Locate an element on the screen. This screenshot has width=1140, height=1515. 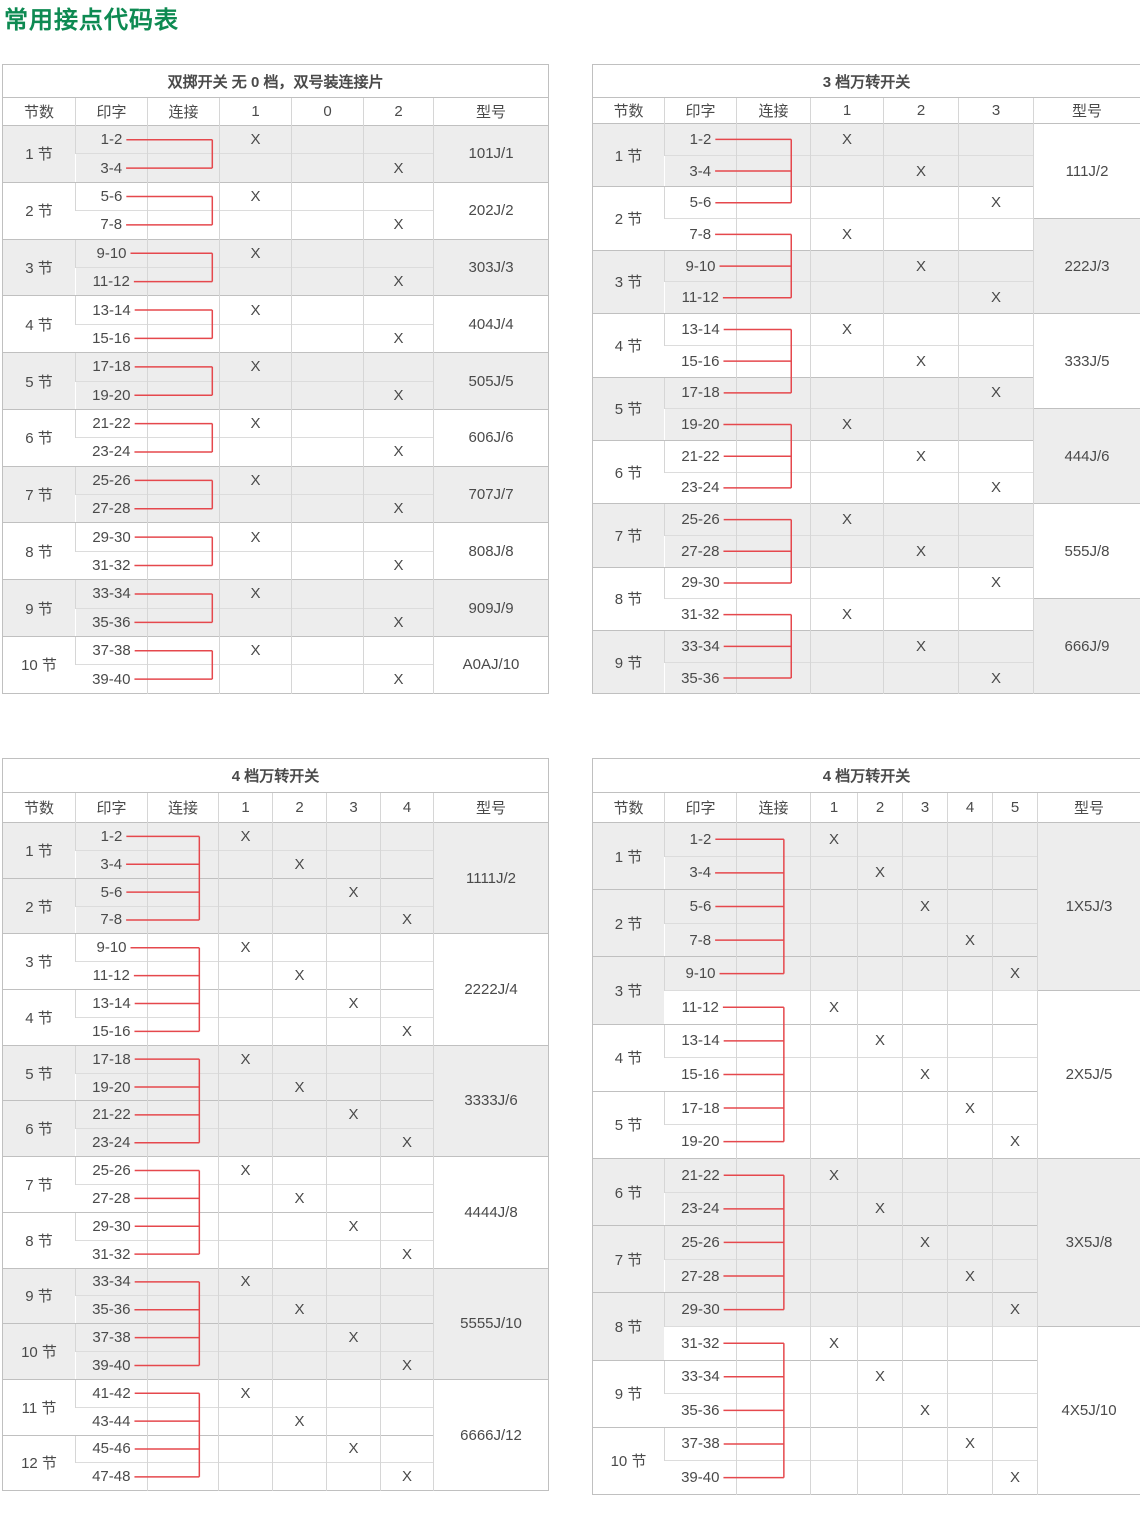
table-row: 4 档万转开关 is located at coordinates (276, 776).